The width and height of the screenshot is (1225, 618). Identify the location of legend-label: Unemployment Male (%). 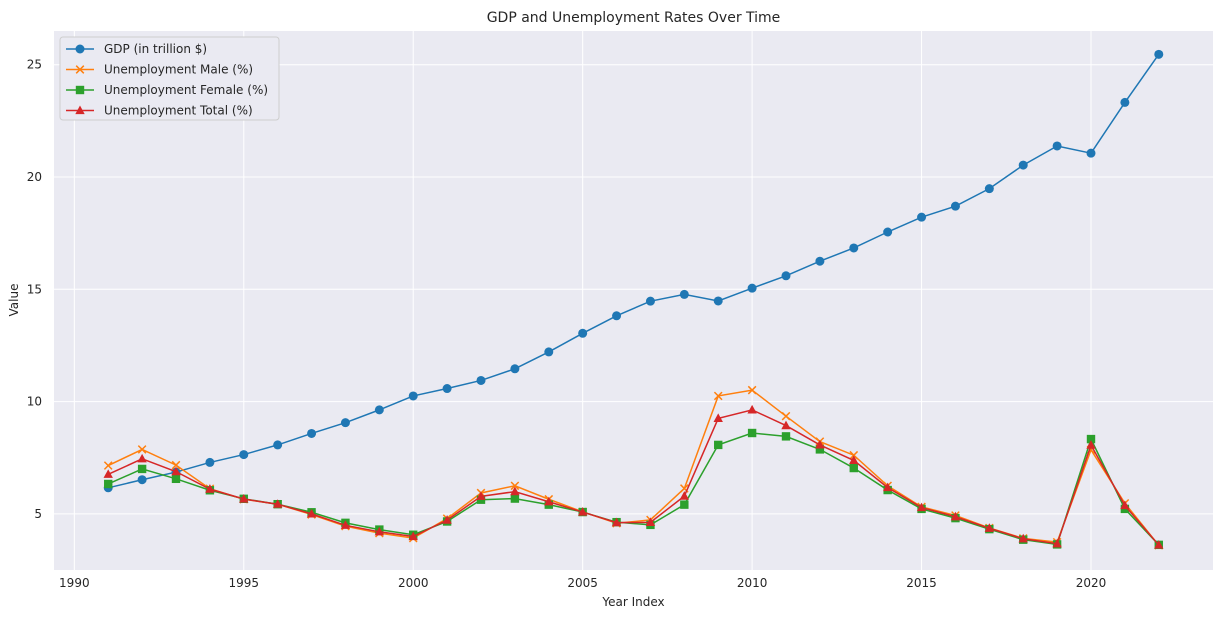
(178, 70).